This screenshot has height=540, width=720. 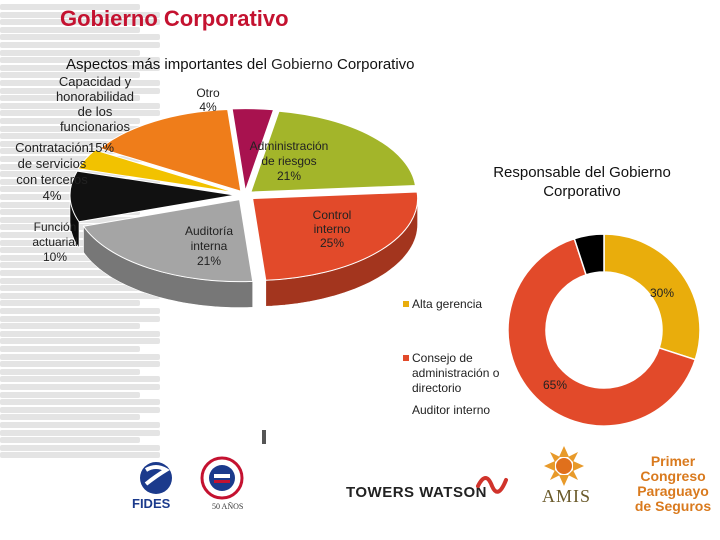 What do you see at coordinates (151, 503) in the screenshot?
I see `fides-logo-text: FIDES` at bounding box center [151, 503].